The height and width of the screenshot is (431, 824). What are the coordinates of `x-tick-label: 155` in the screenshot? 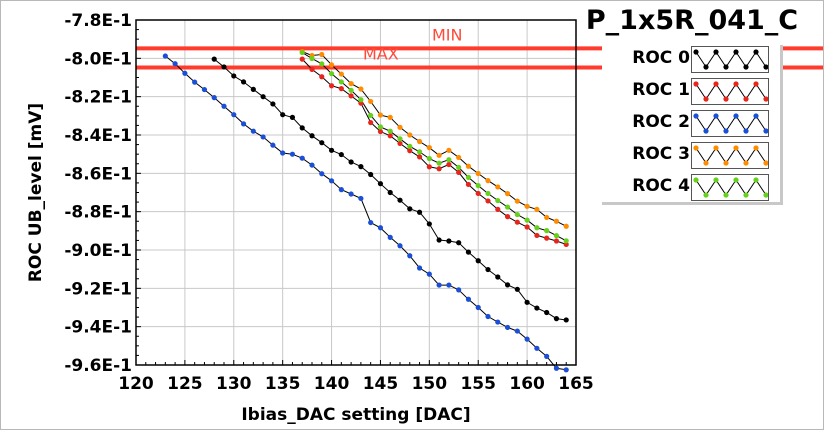 It's located at (478, 384).